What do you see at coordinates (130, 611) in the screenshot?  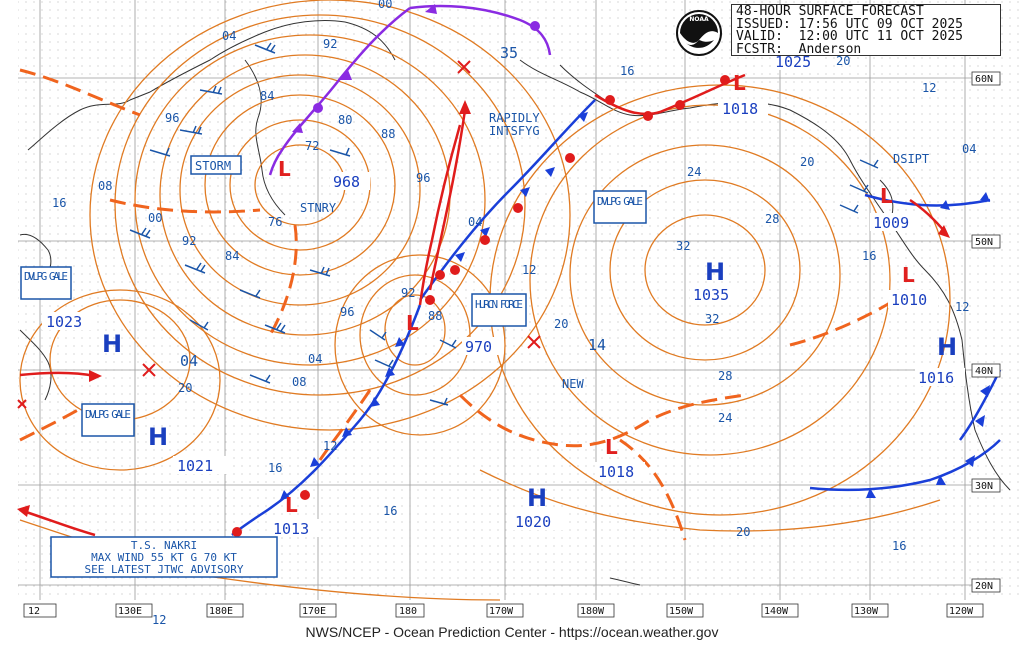 I see `lon-label: 130E` at bounding box center [130, 611].